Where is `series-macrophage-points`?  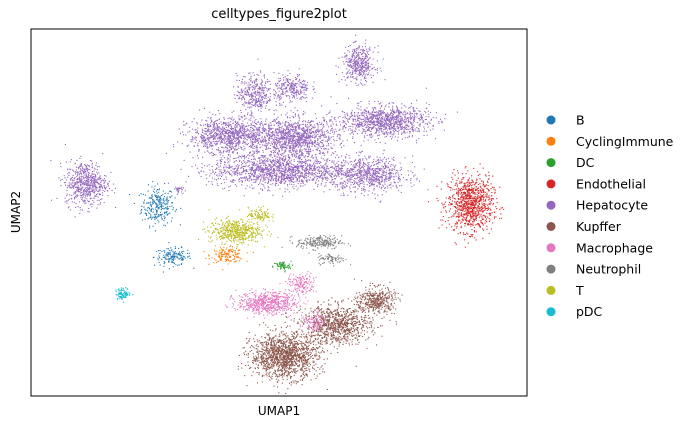 series-macrophage-points is located at coordinates (280, 303).